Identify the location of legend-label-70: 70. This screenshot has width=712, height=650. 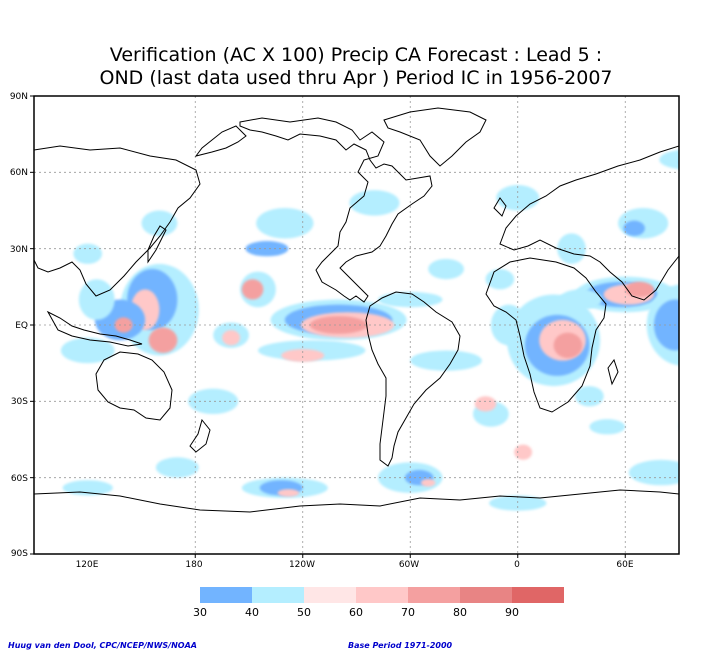
(408, 612).